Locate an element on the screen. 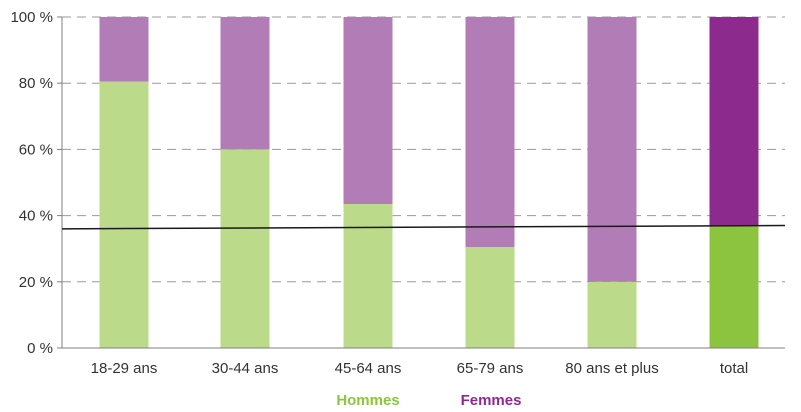 The height and width of the screenshot is (412, 801). legend: Hommes Femmes is located at coordinates (428, 400).